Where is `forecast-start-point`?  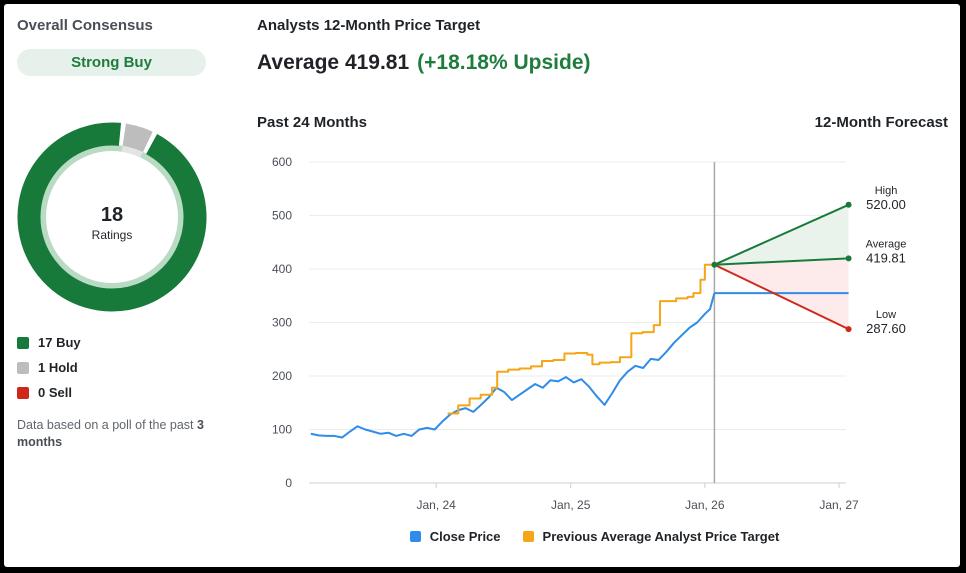 forecast-start-point is located at coordinates (714, 264).